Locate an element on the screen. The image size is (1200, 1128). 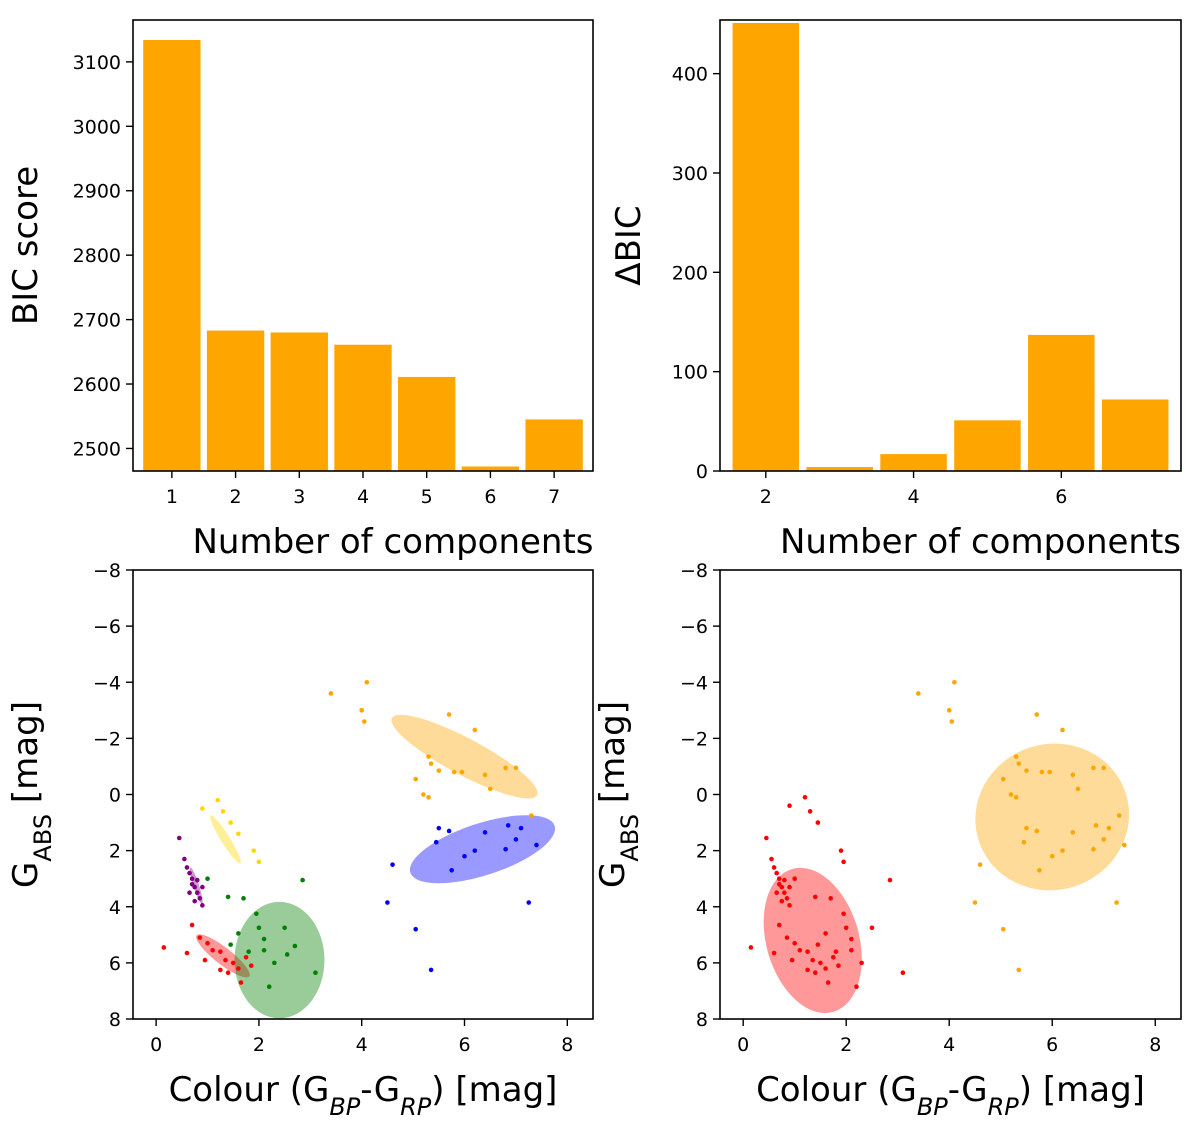
y-tick-label: −4 is located at coordinates (694, 683).